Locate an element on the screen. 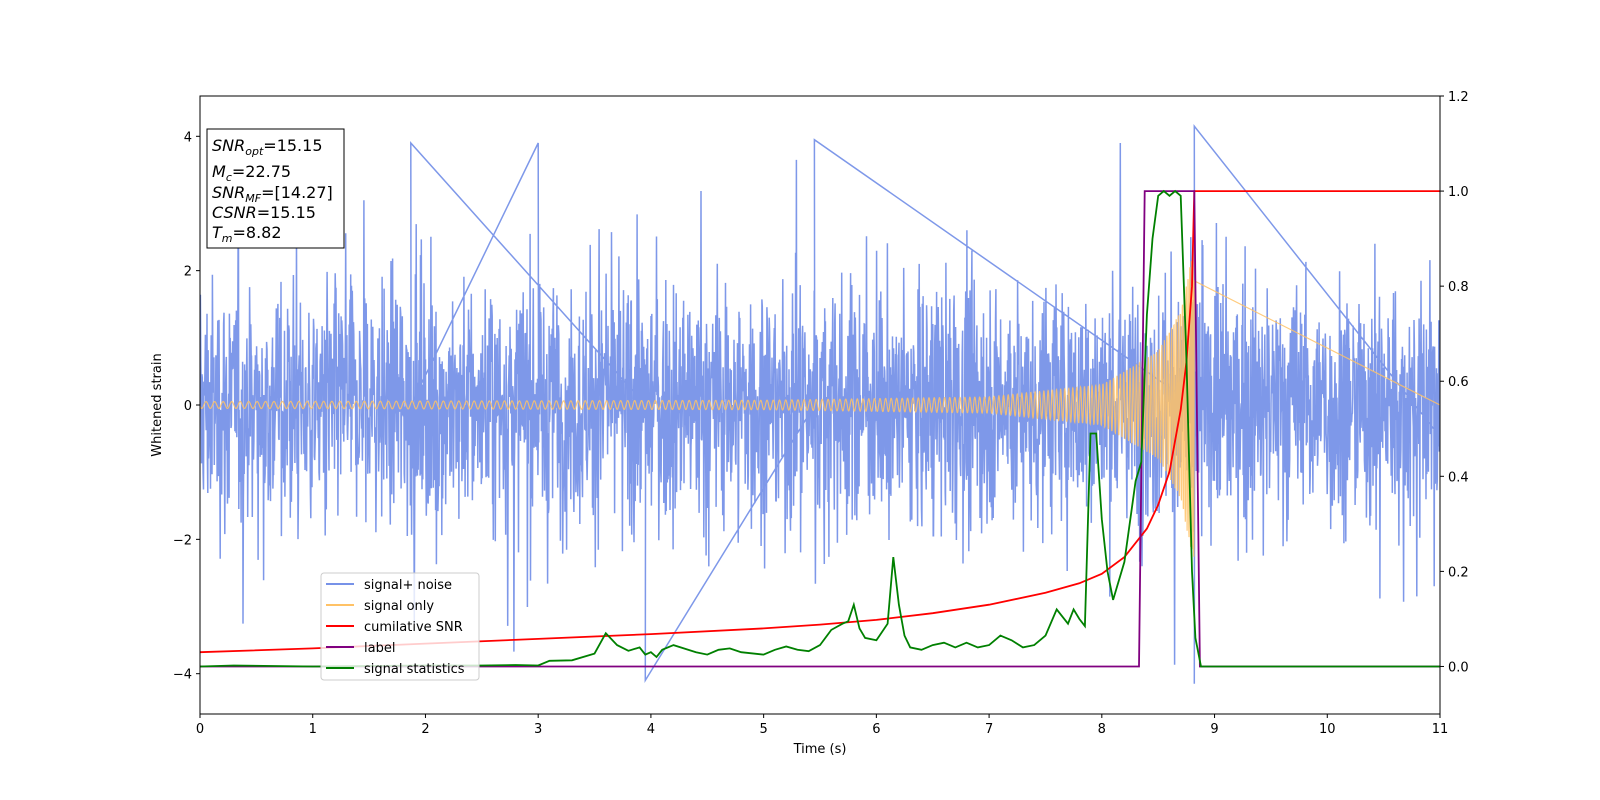 This screenshot has height=800, width=1600. legend-label-signal-statistics: signal statistics is located at coordinates (414, 669).